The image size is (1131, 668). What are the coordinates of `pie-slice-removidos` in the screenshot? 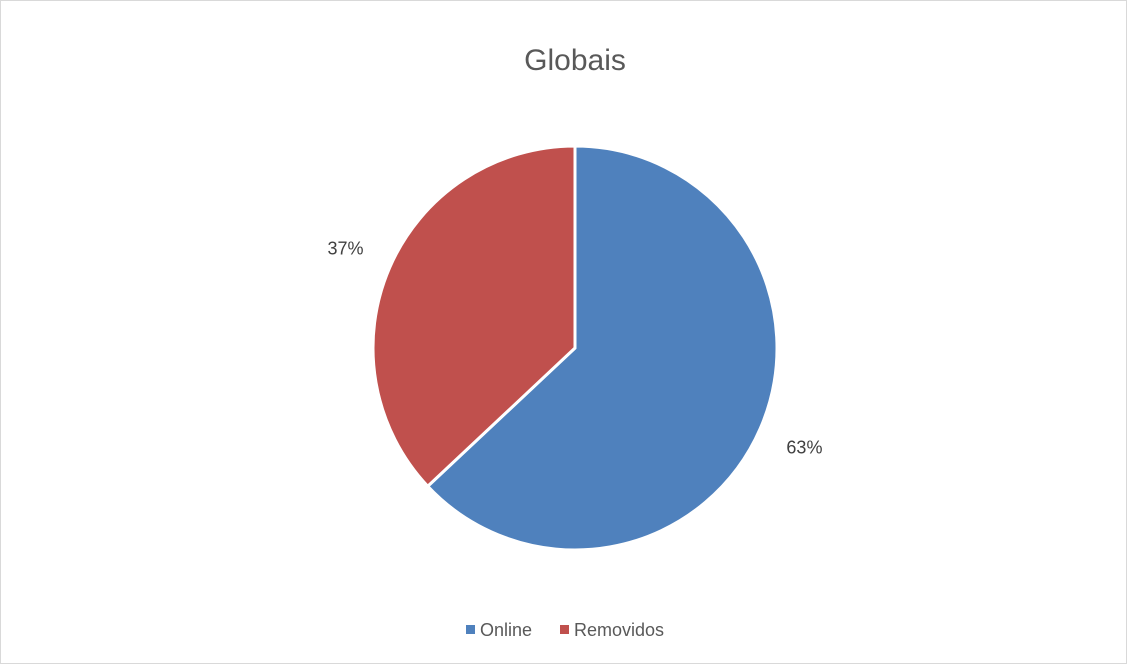 It's located at (474, 316).